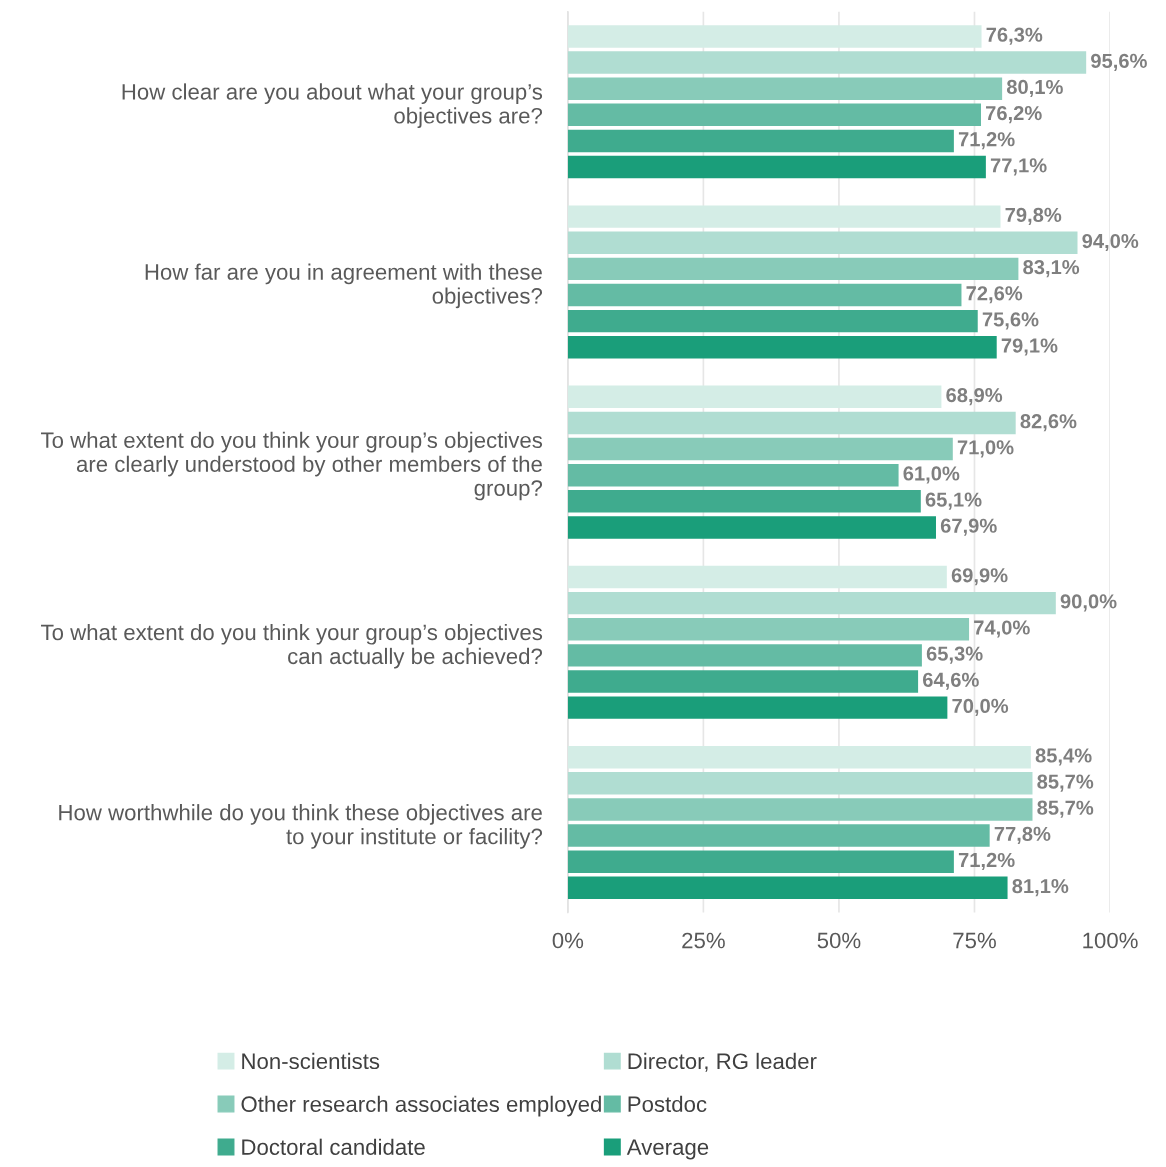 The image size is (1166, 1167). What do you see at coordinates (1014, 114) in the screenshot?
I see `data-label: 76,2%` at bounding box center [1014, 114].